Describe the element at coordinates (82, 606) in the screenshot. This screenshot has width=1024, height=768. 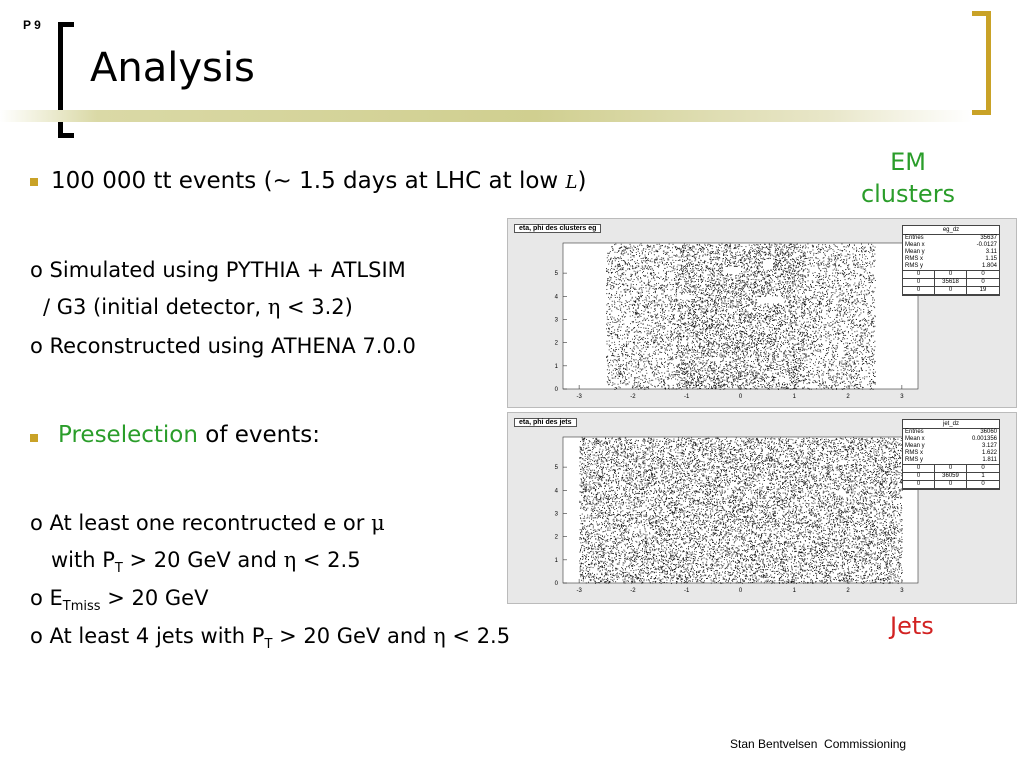
I see `met-subscript: Tmiss` at that location.